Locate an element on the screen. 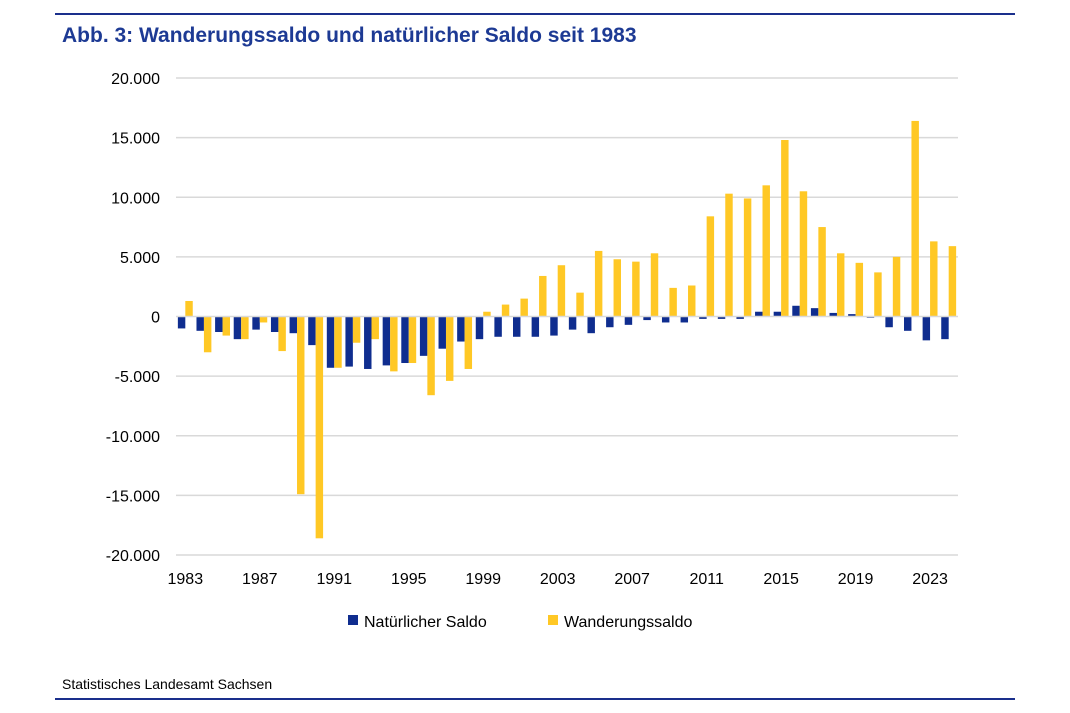  bar-natuerlicher-saldo-1994 is located at coordinates (386, 341).